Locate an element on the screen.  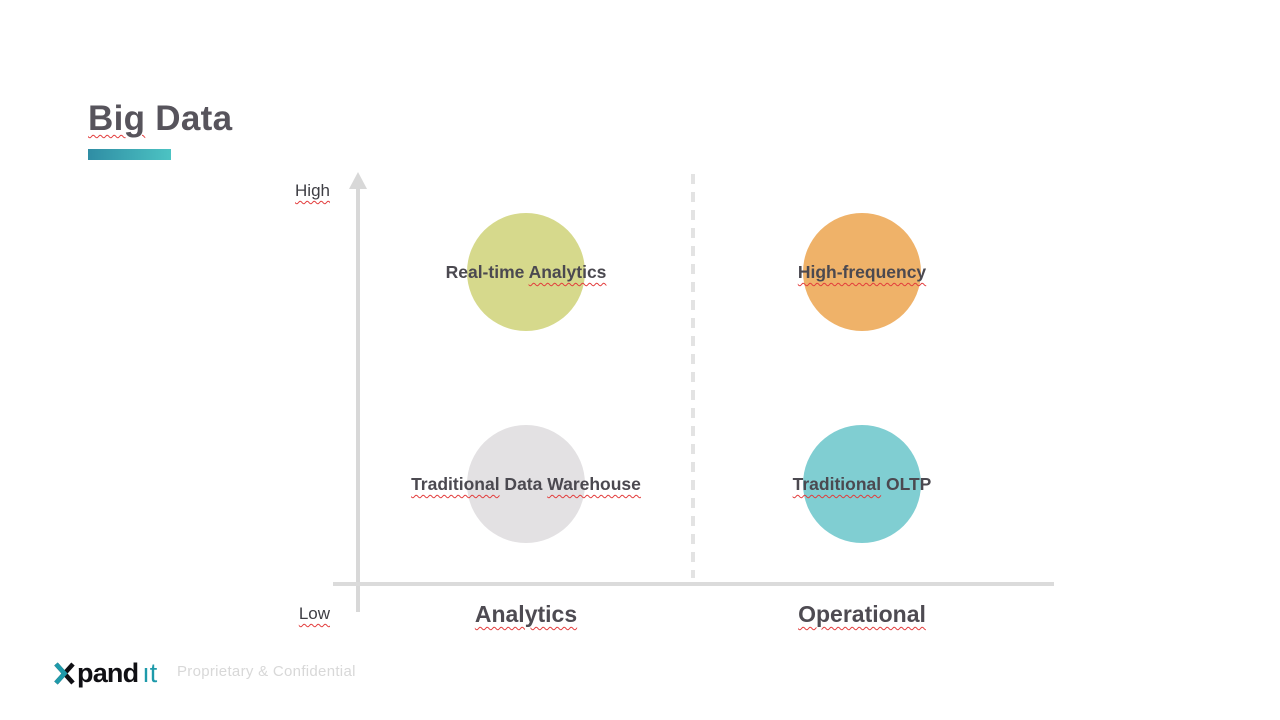
label-segment-flagged: Analytics is located at coordinates (567, 272).